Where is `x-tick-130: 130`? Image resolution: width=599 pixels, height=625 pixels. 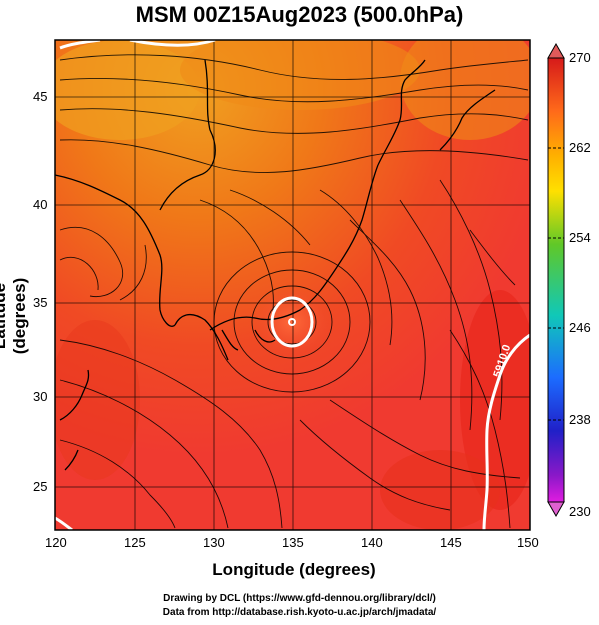 x-tick-130: 130 is located at coordinates (214, 542).